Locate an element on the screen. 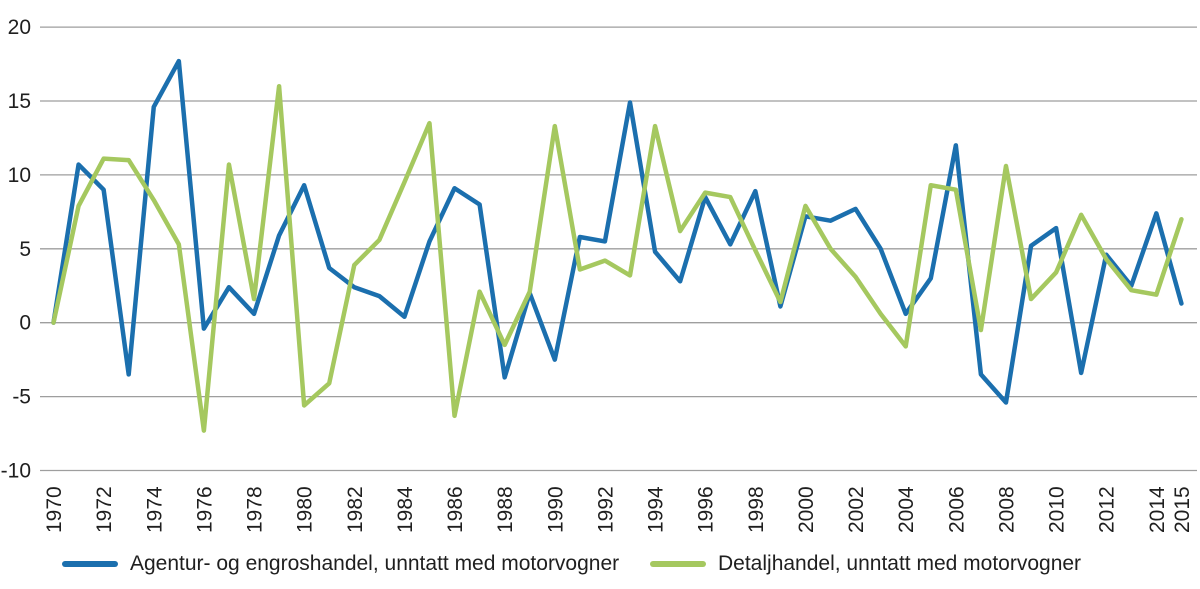  x-tick-label: 1982 is located at coordinates (355, 509).